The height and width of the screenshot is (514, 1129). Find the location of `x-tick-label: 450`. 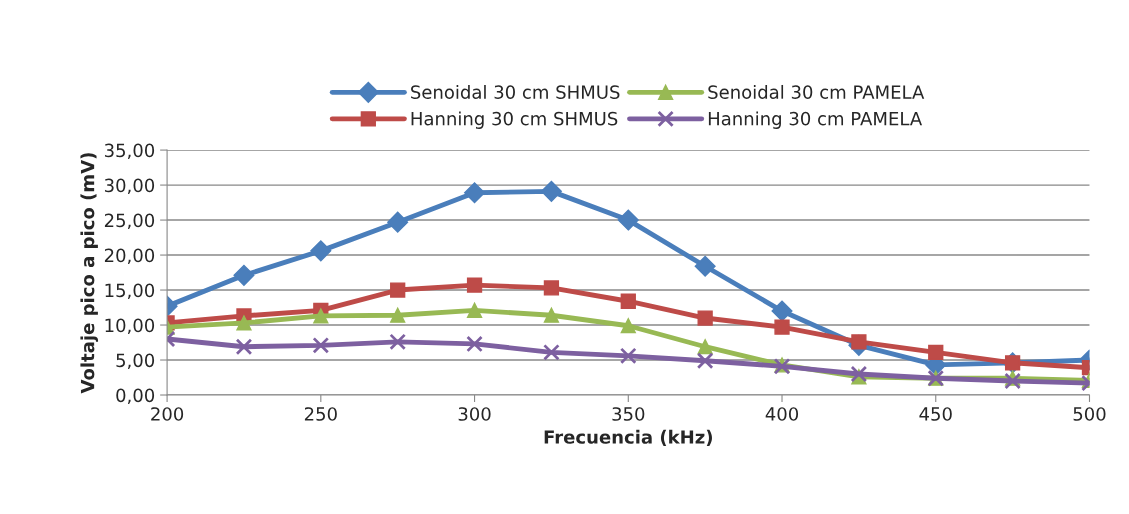

x-tick-label: 450 is located at coordinates (935, 414).